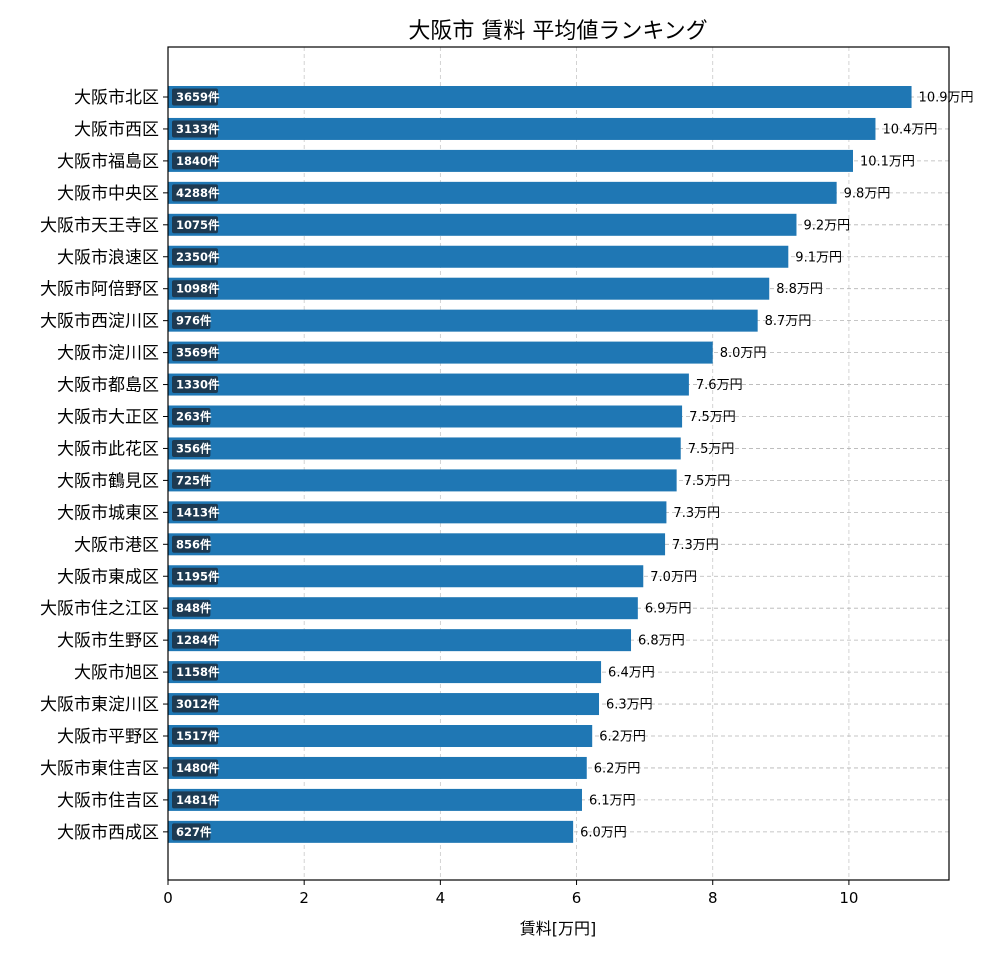  Describe the element at coordinates (108, 641) in the screenshot. I see `category-label: 大阪市生野区` at that location.